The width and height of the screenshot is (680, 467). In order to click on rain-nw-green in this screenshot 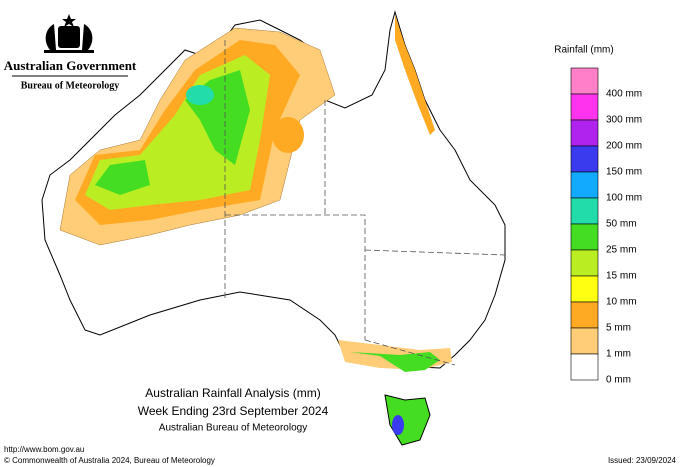, I will do `click(172, 132)`.